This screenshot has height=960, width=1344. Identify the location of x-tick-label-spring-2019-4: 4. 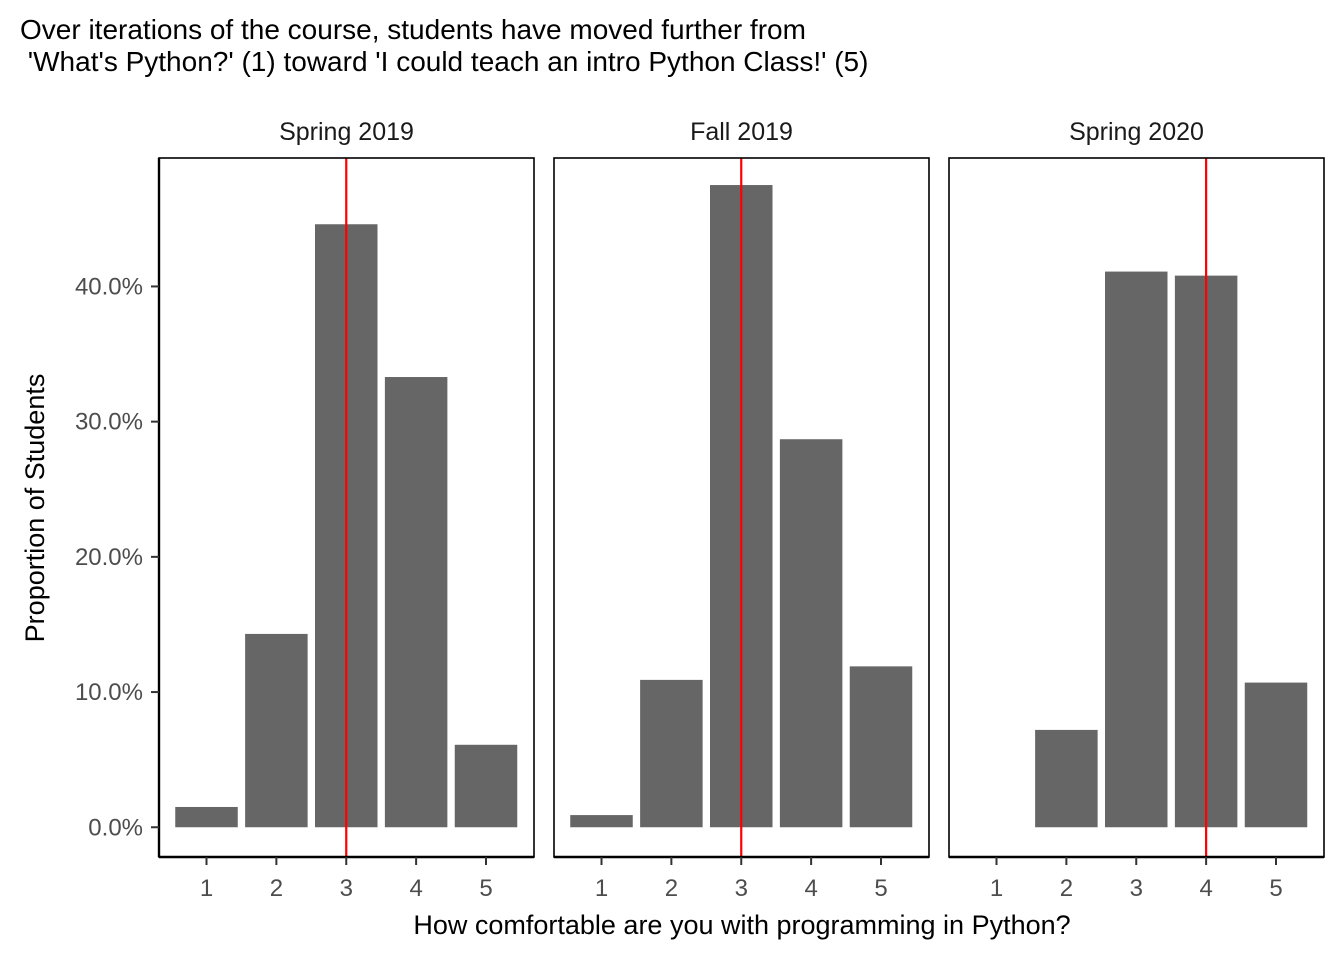
(415, 888).